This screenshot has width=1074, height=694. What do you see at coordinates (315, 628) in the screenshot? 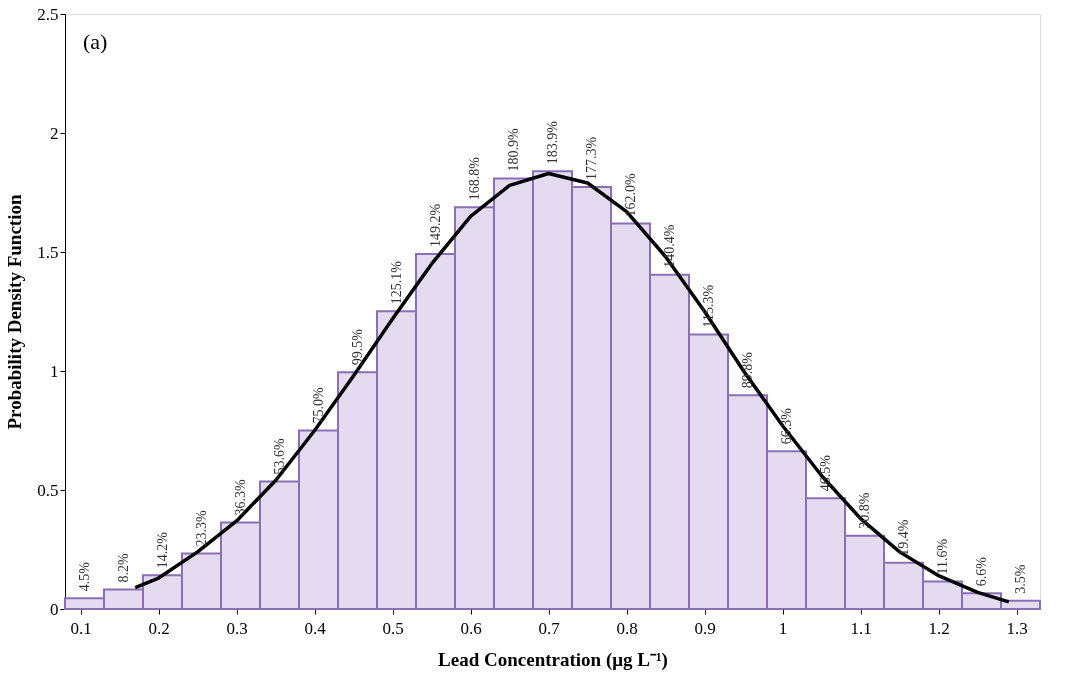
I see `x-tick-label: 0.4` at bounding box center [315, 628].